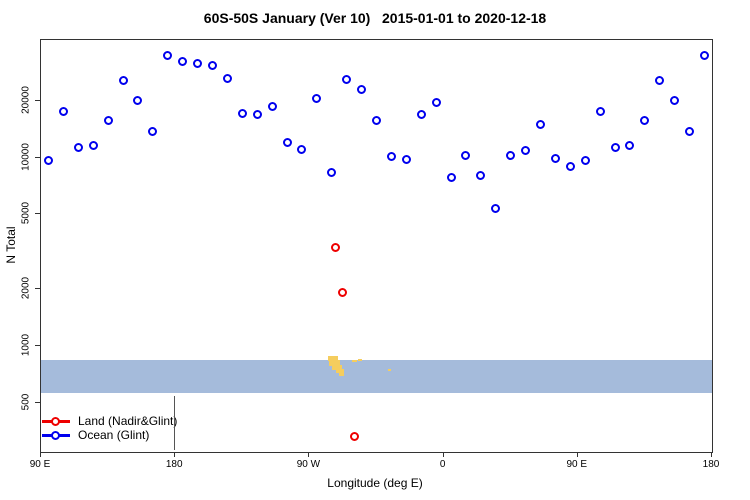  I want to click on legend-label-ocean: Ocean (Glint), so click(114, 435).